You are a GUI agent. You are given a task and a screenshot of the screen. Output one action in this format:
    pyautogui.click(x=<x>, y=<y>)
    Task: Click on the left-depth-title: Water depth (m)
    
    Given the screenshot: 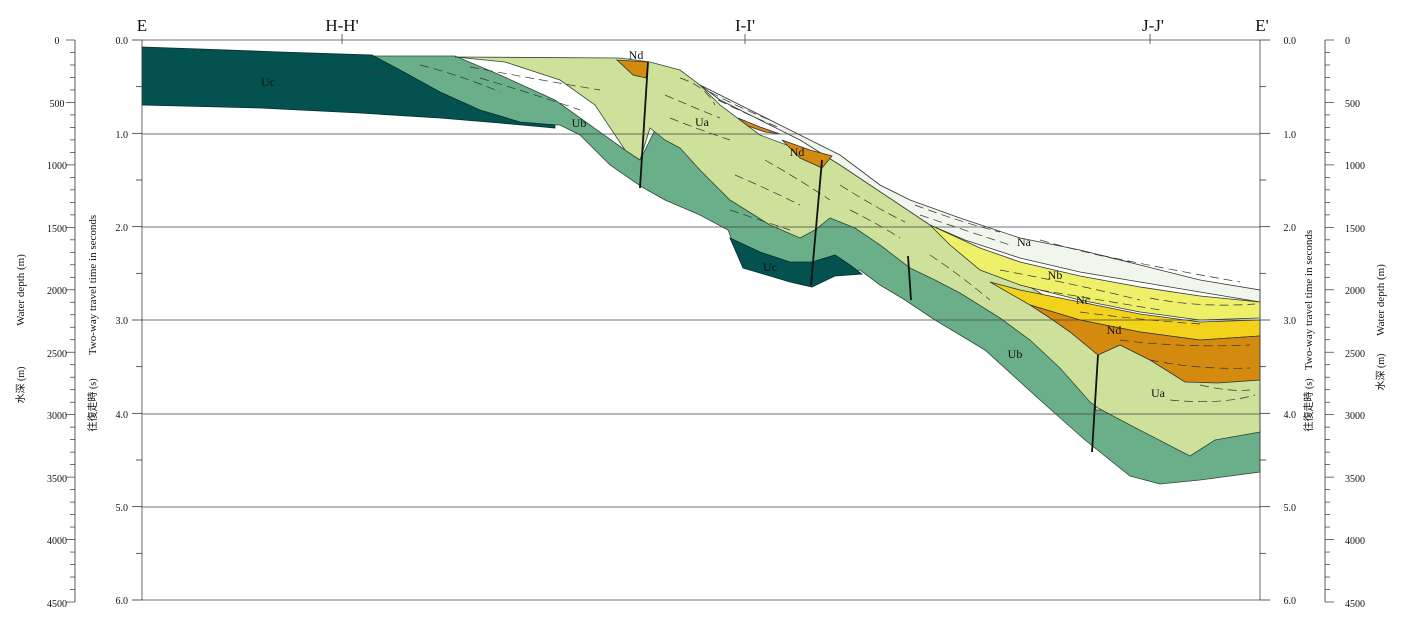 What is the action you would take?
    pyautogui.click(x=21, y=290)
    